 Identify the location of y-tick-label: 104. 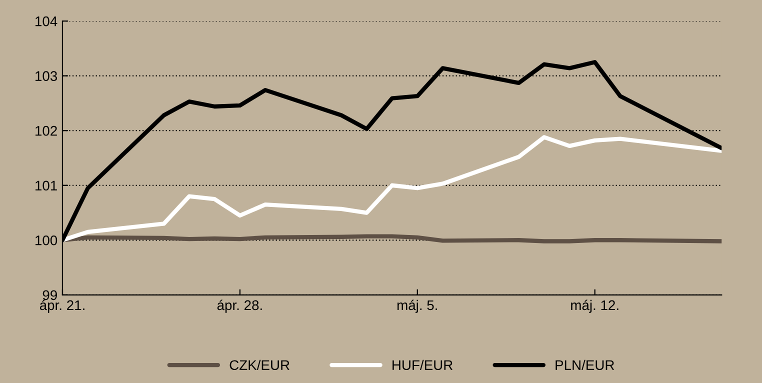
(47, 21).